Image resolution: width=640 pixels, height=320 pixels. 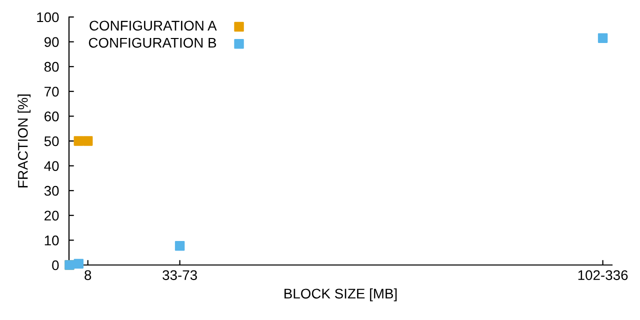 What do you see at coordinates (24, 141) in the screenshot?
I see `y-axis-title: FRACTION [%]` at bounding box center [24, 141].